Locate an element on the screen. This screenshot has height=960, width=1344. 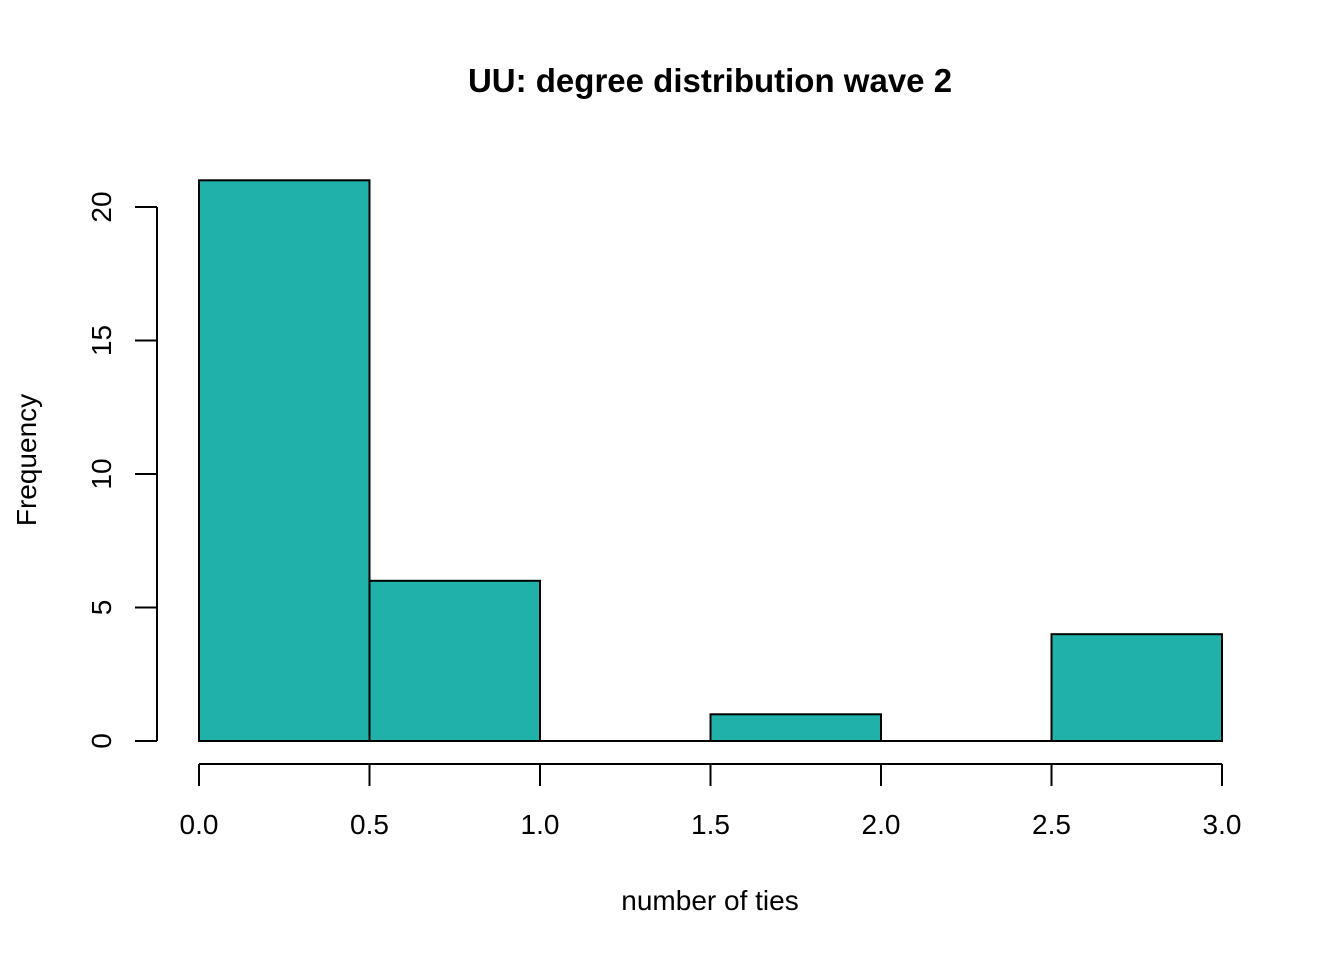
y-tick-label: 0 is located at coordinates (101, 741).